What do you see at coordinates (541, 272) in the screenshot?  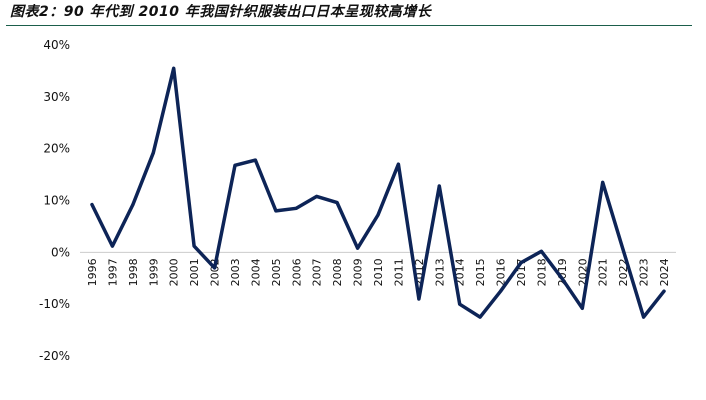 I see `x-tick-label: 2018` at bounding box center [541, 272].